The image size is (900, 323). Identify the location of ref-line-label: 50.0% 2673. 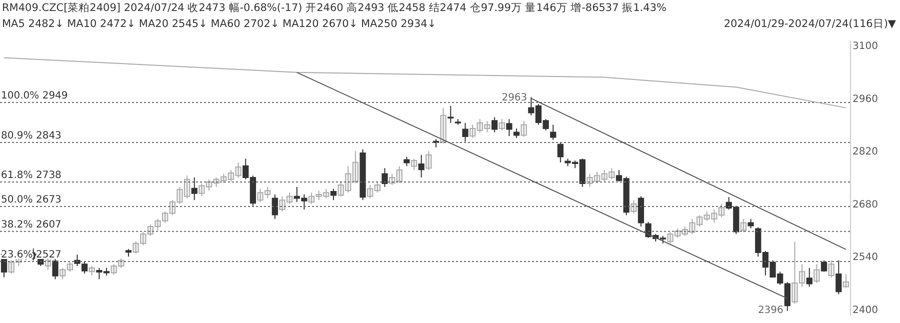
(31, 200).